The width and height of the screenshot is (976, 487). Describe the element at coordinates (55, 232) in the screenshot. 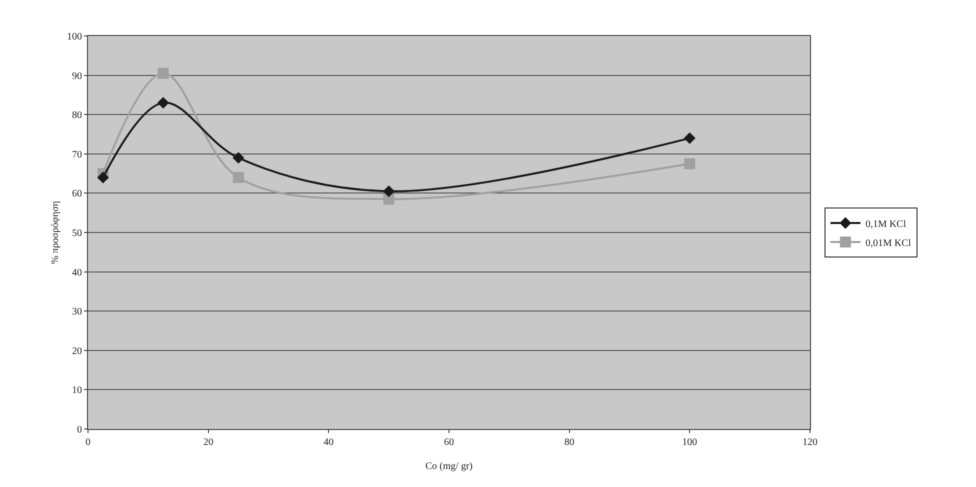

I see `y-axis-title: % προσρόφηση` at that location.